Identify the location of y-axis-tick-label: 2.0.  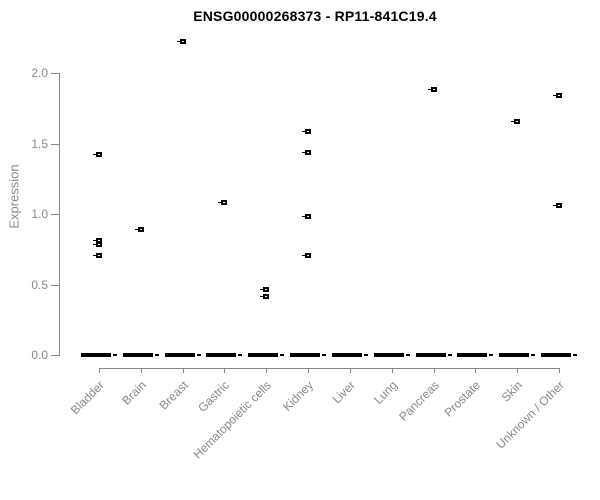
(39, 73).